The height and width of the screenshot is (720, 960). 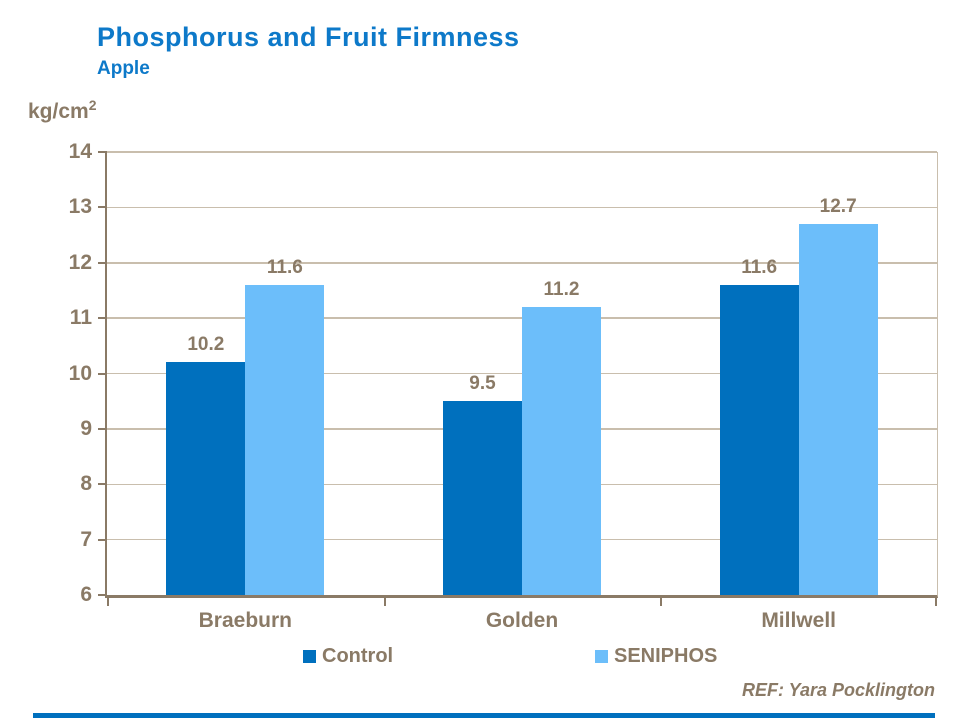 I want to click on y-tick-label: 13, so click(x=80, y=207).